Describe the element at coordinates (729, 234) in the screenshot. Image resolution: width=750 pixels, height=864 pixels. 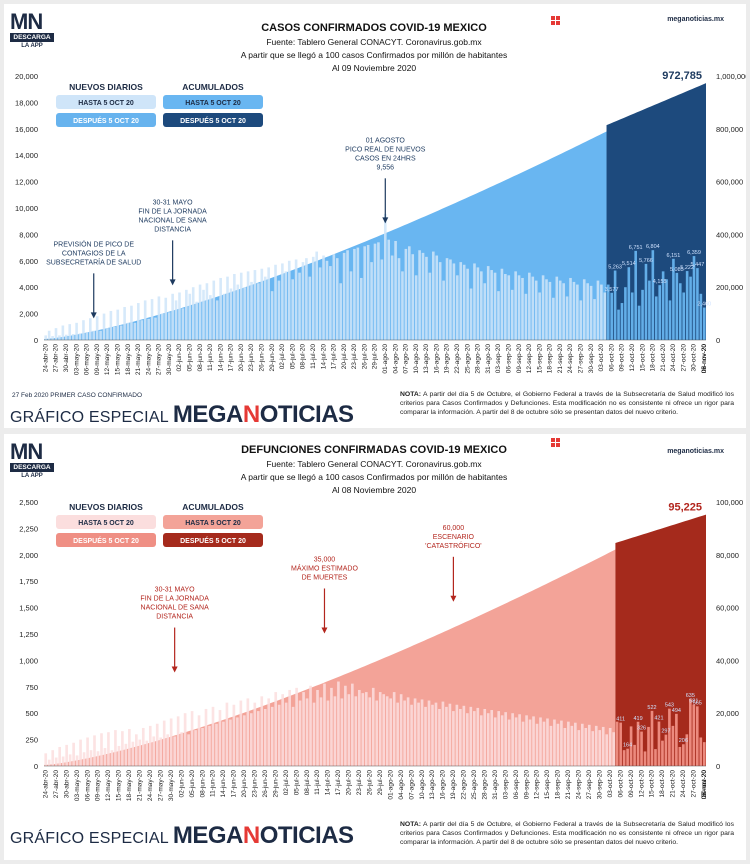
I see `cumulative-axis-tick: 400,000` at that location.